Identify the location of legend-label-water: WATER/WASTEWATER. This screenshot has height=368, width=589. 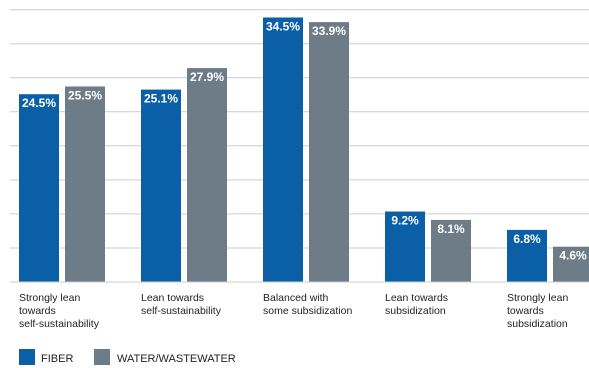
(176, 359).